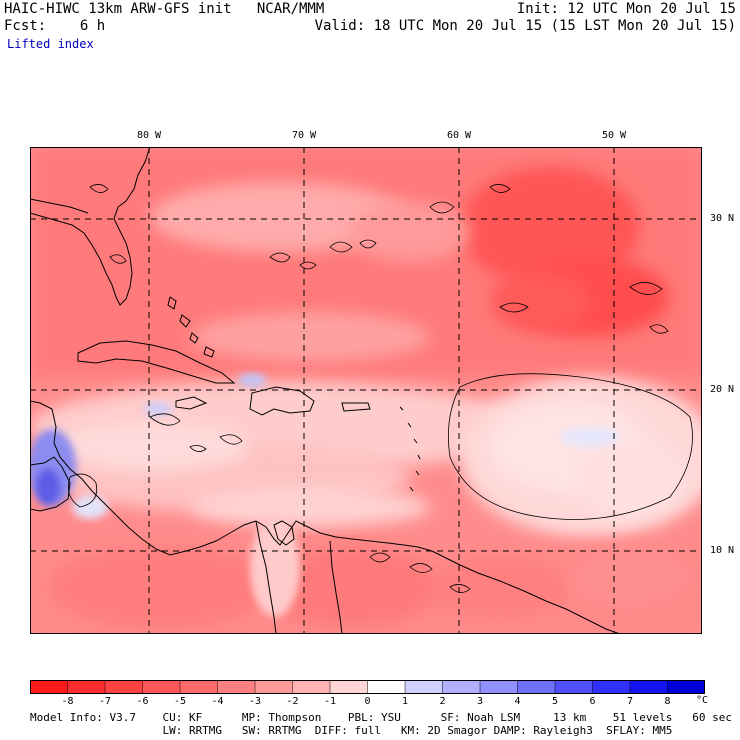 This screenshot has width=740, height=740. What do you see at coordinates (330, 701) in the screenshot?
I see `colorbar-tick-label: -1` at bounding box center [330, 701].